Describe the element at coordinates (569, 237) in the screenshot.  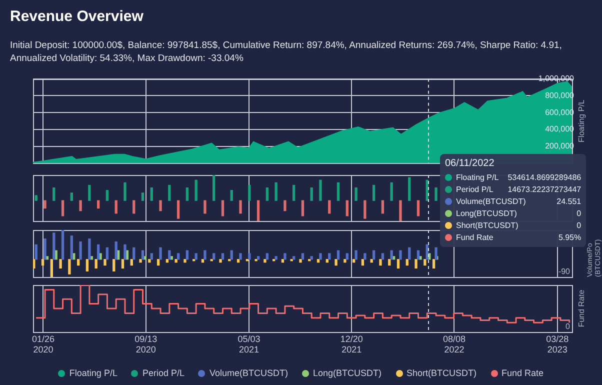
I see `annotation: 5.95%` at that location.